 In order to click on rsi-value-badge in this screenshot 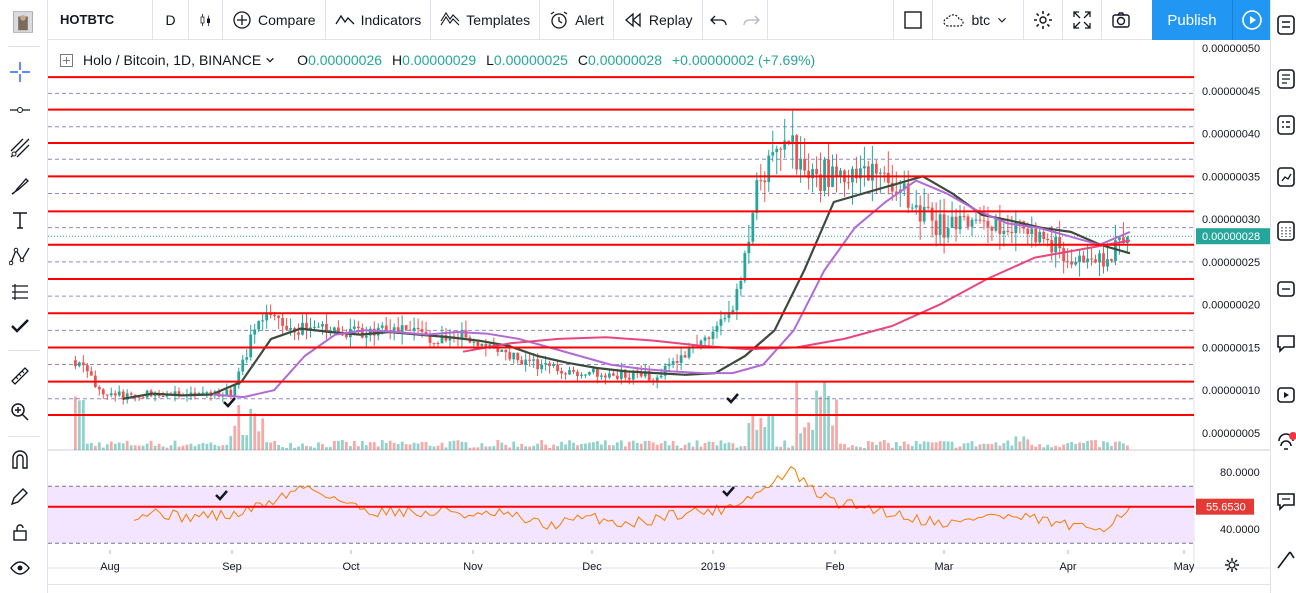, I will do `click(1225, 506)`.